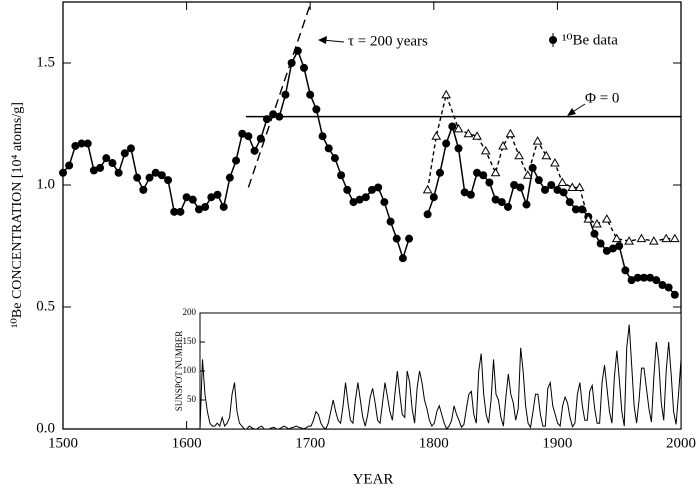 The width and height of the screenshot is (699, 488). Describe the element at coordinates (590, 40) in the screenshot. I see `legend-label: ¹⁰Be data` at that location.